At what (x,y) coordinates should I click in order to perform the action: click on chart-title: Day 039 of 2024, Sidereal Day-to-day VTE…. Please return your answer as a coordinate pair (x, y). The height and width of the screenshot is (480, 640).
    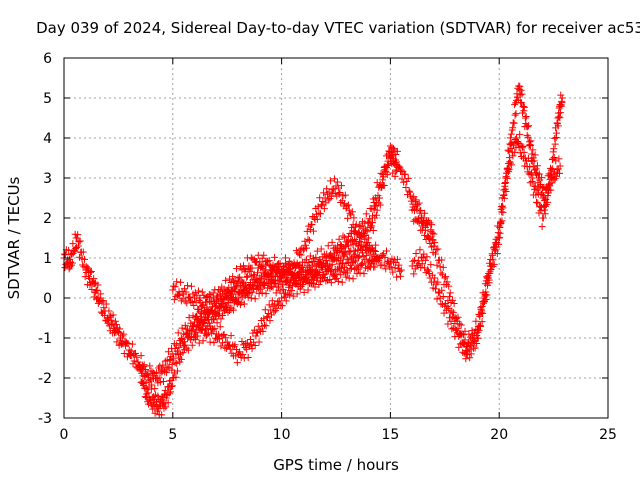
    Looking at the image, I should click on (338, 28).